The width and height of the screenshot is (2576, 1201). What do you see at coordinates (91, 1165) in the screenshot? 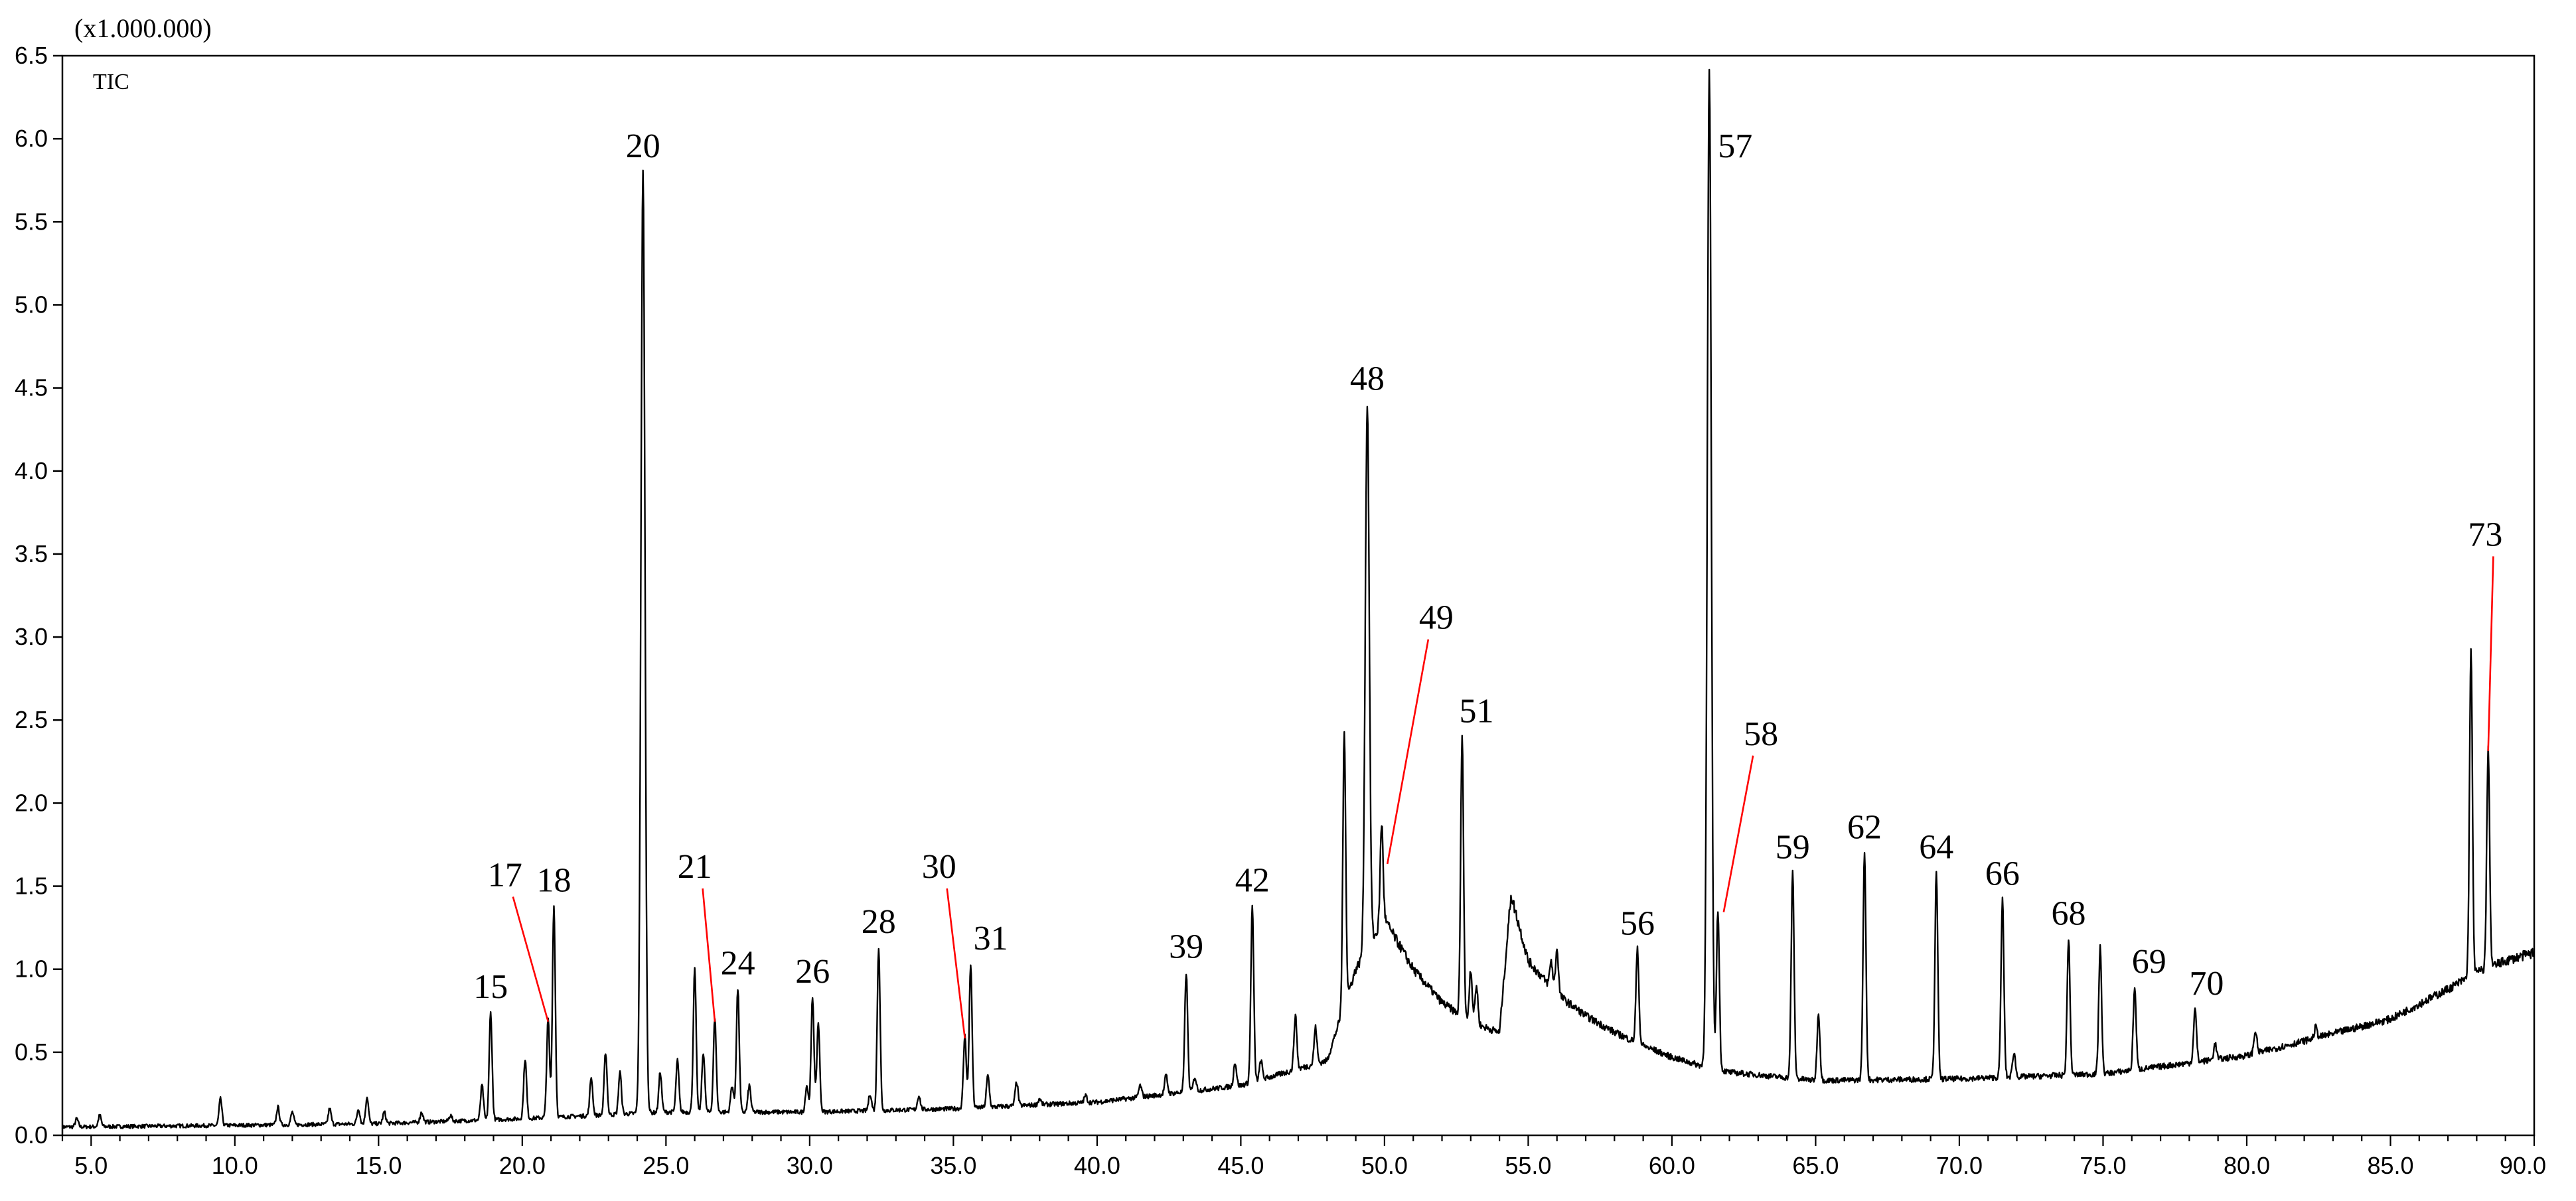
I see `x-tick-label: 5.0` at bounding box center [91, 1165].